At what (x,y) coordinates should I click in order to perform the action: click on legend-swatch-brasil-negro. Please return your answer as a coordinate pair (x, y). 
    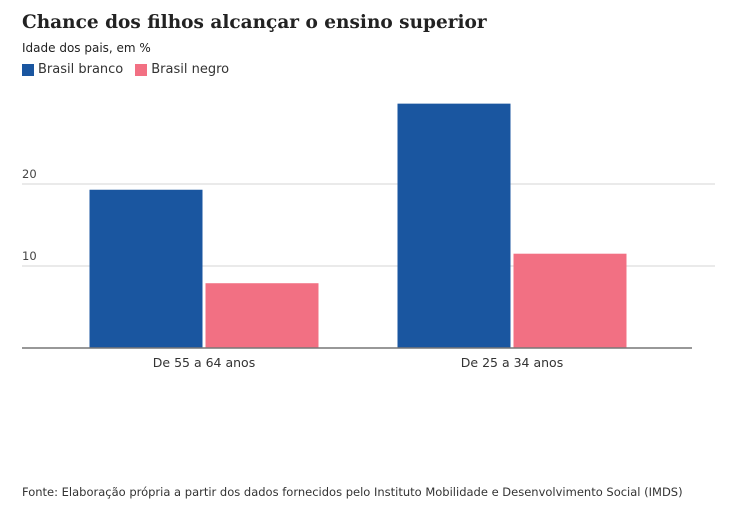
    Looking at the image, I should click on (141, 69).